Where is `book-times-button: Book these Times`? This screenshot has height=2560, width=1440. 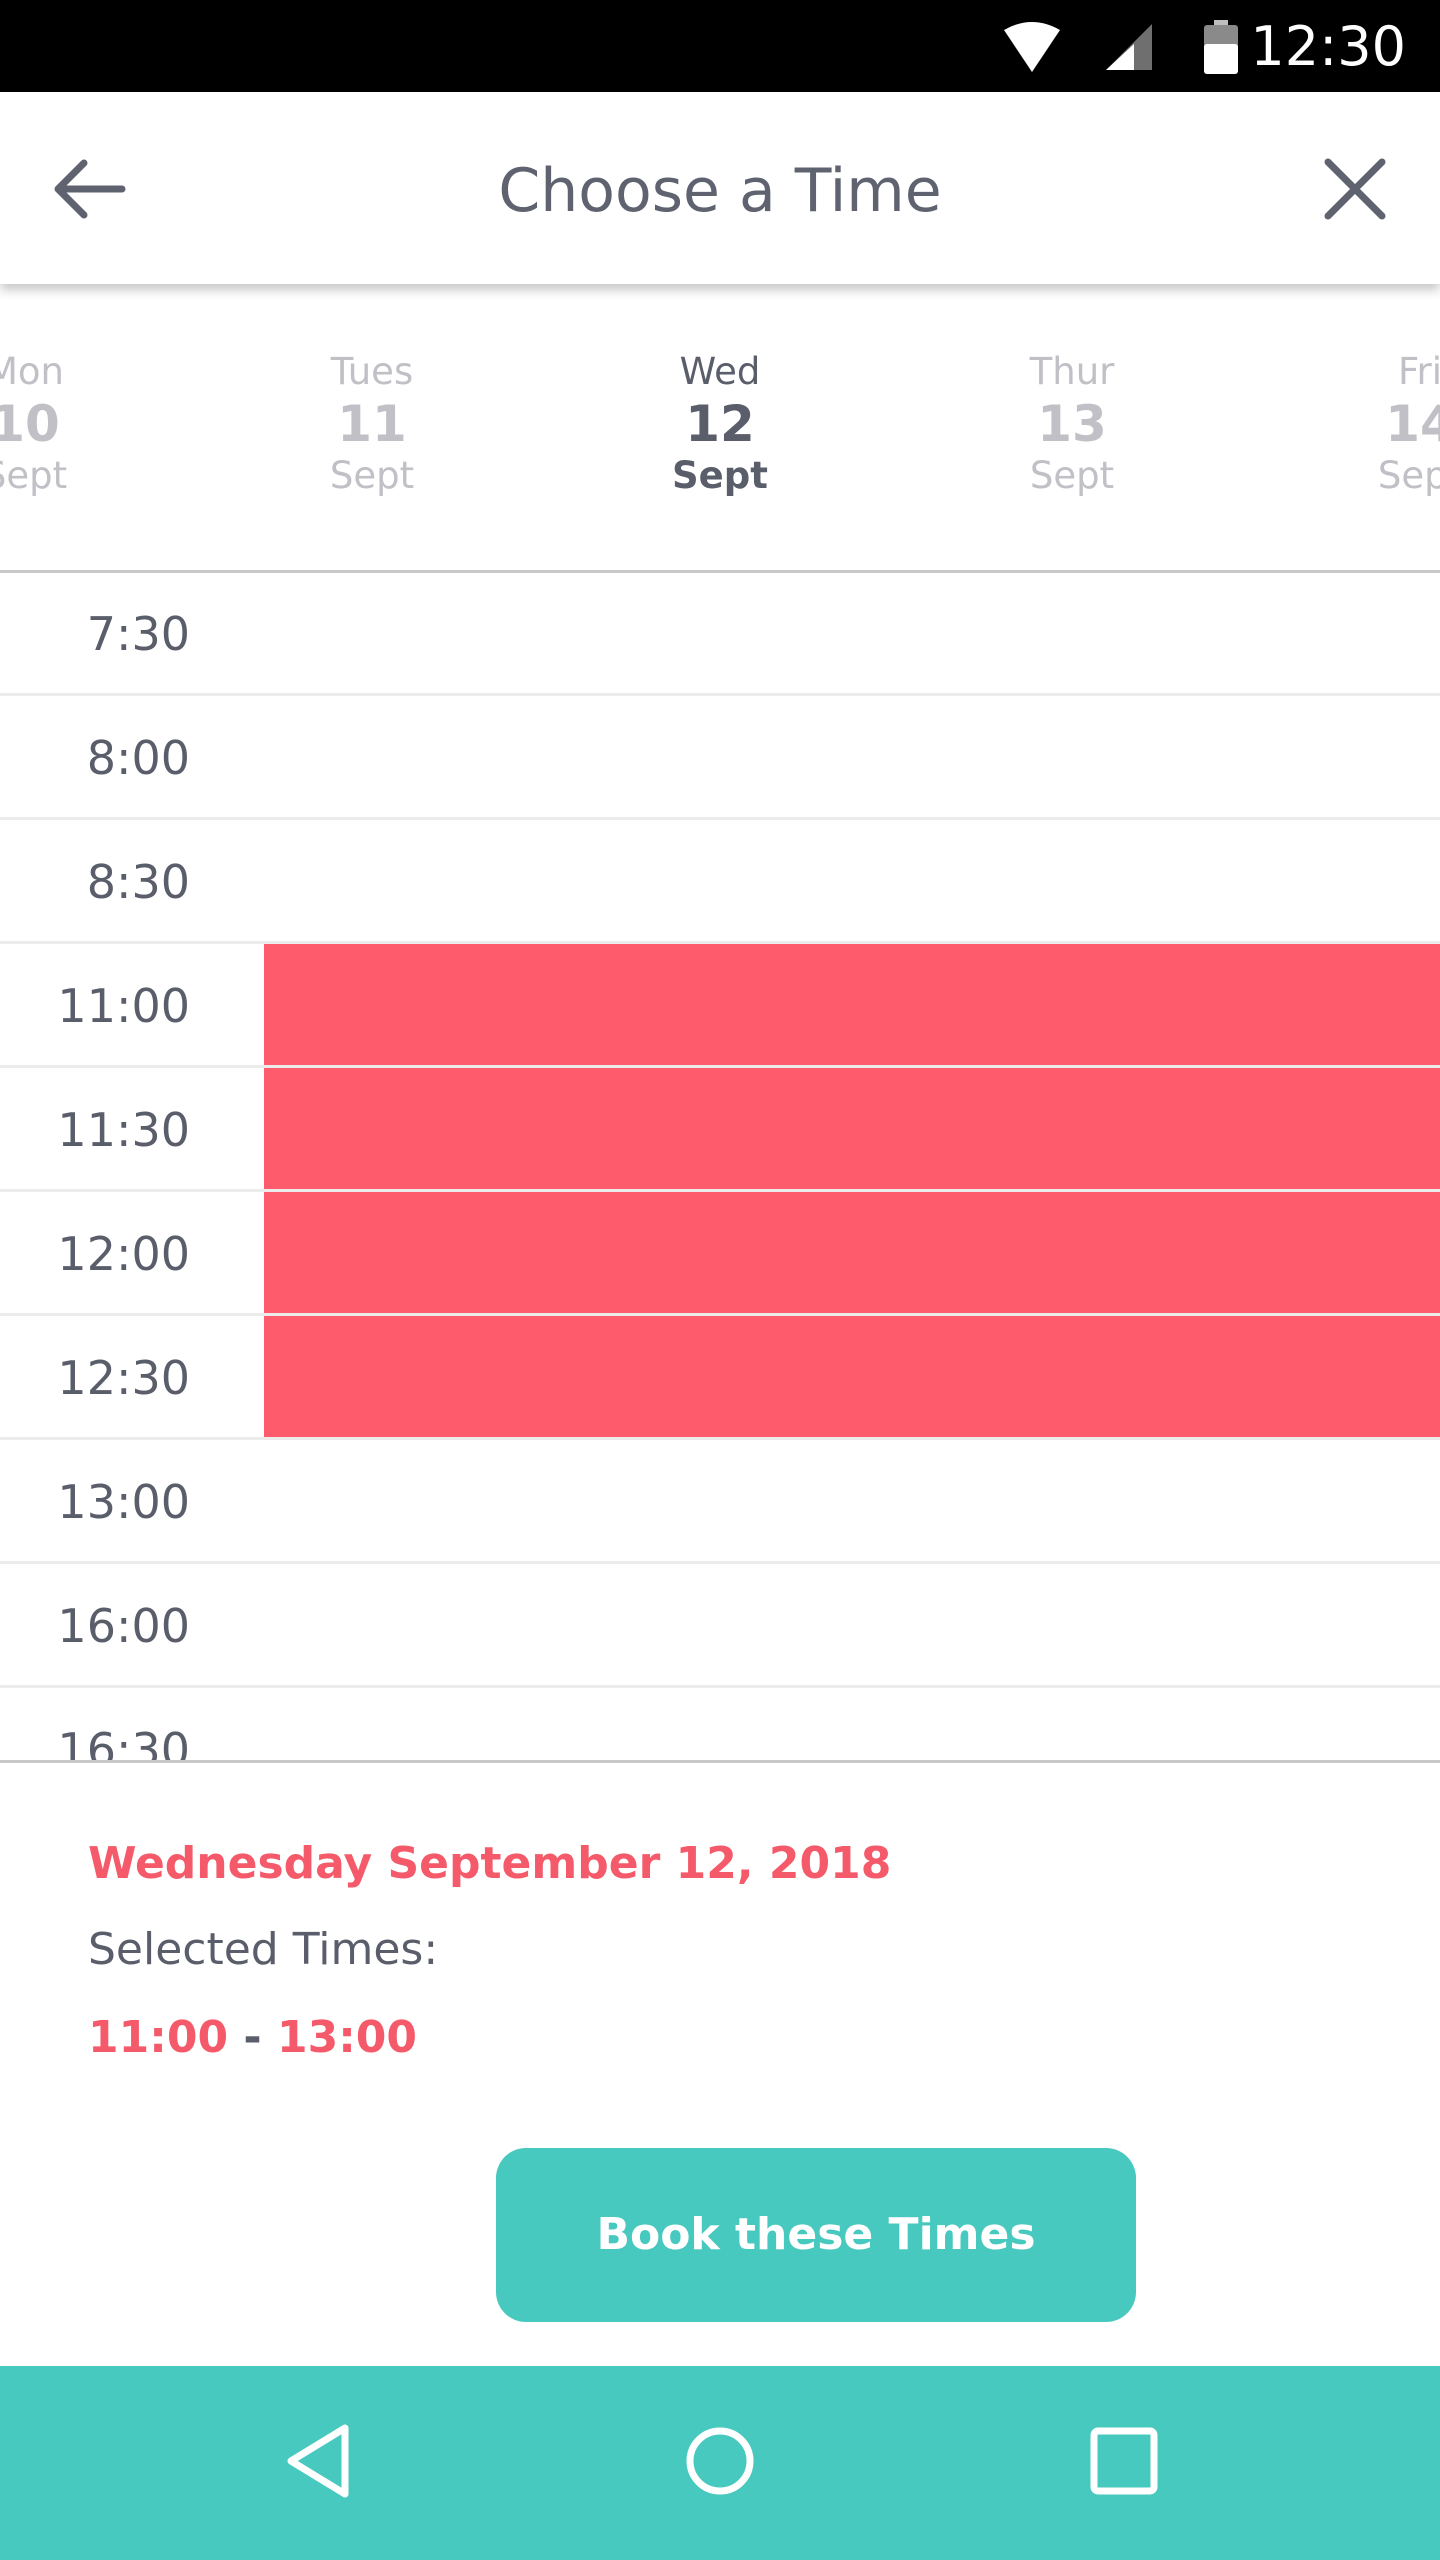
book-times-button: Book these Times is located at coordinates (816, 2235).